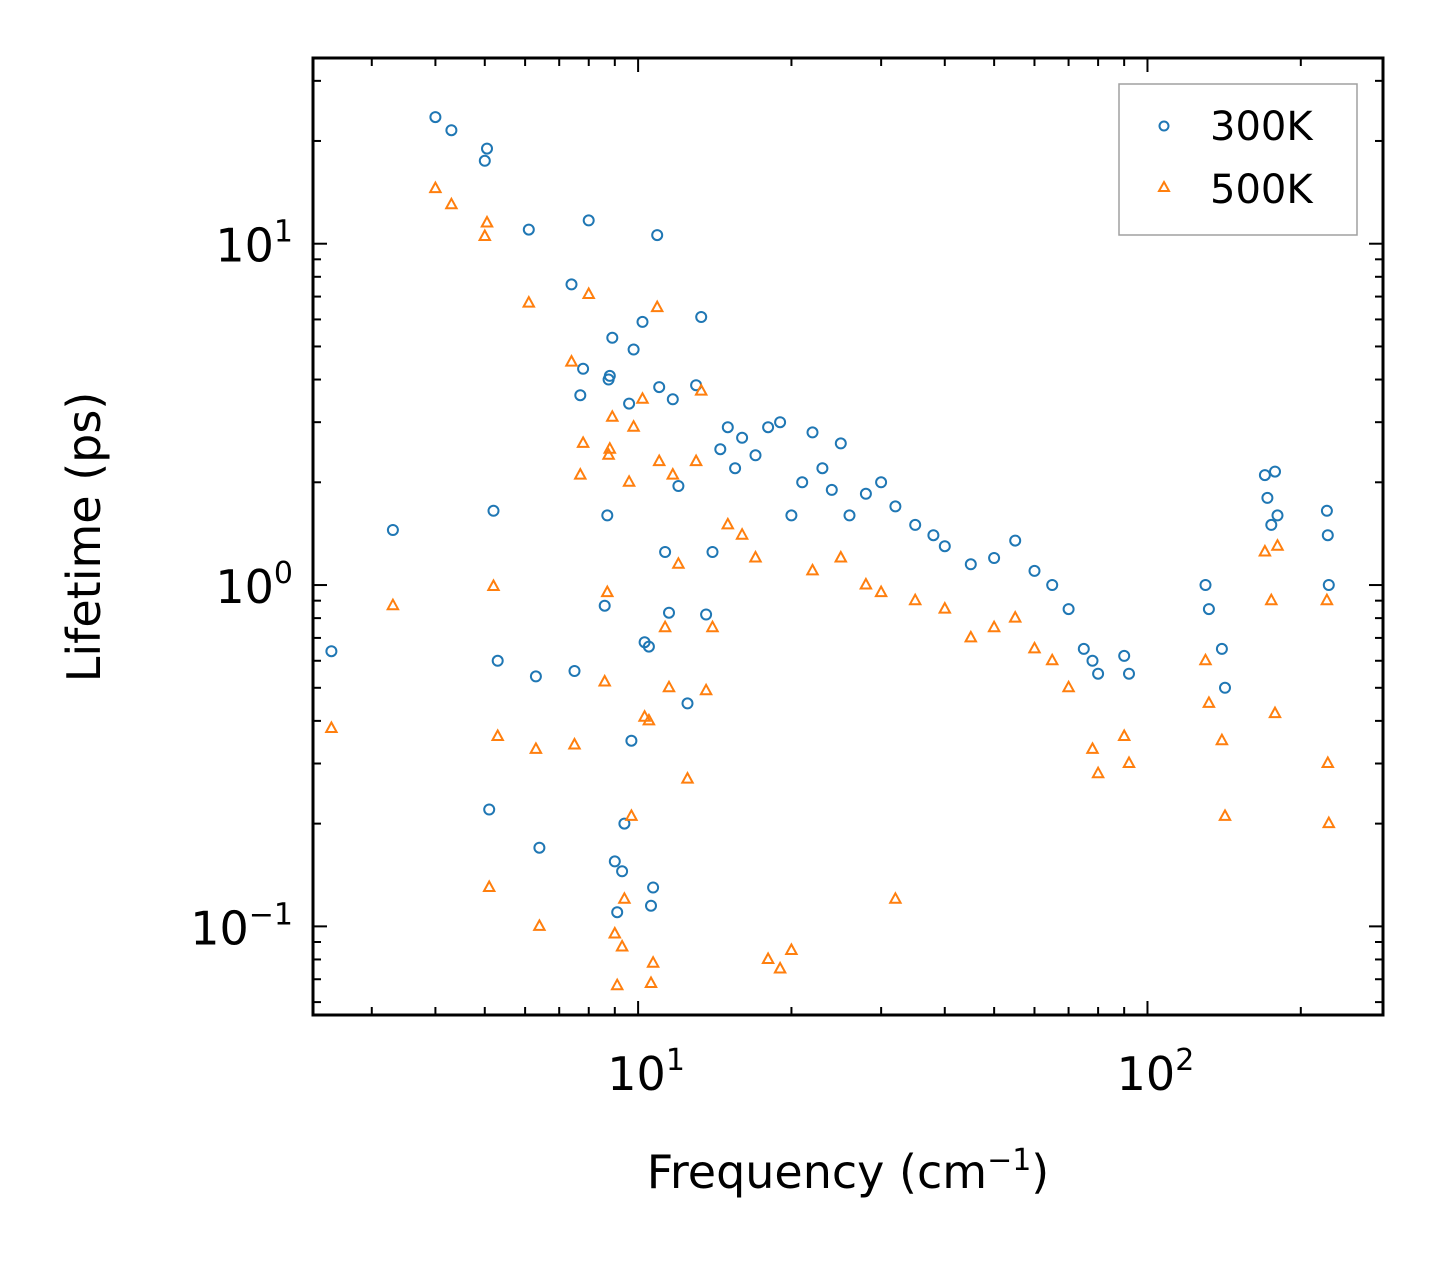  Describe the element at coordinates (254, 244) in the screenshot. I see `y-tick-label: 10¹` at that location.